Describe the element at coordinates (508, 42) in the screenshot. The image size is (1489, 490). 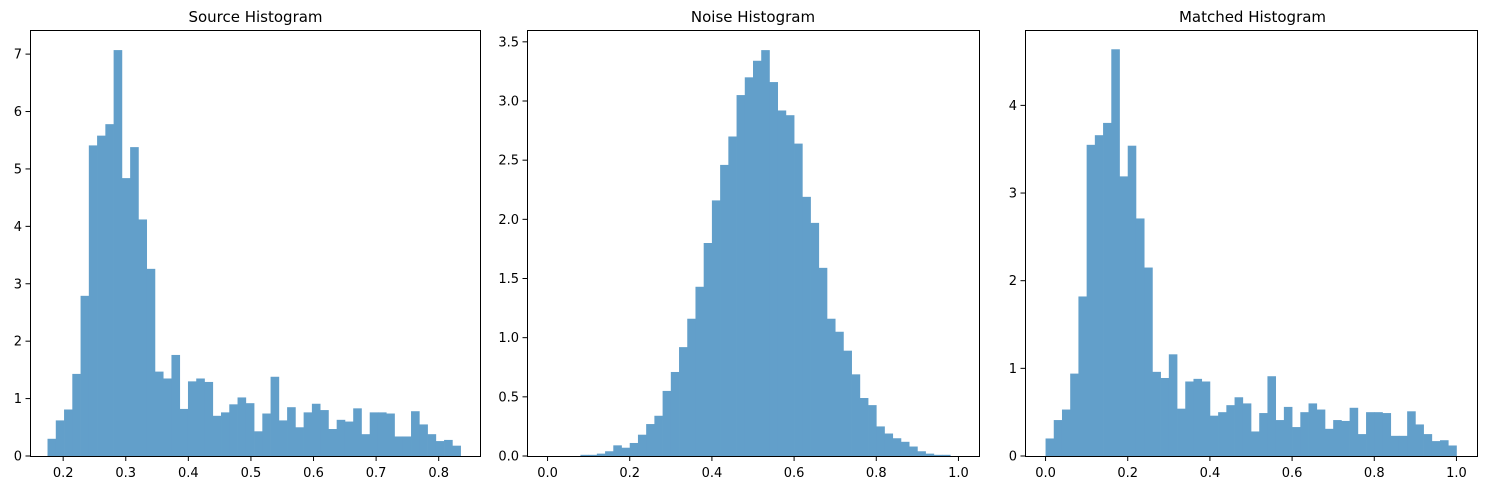
I see `noise-histogram-y-tick-label: 3.5` at that location.